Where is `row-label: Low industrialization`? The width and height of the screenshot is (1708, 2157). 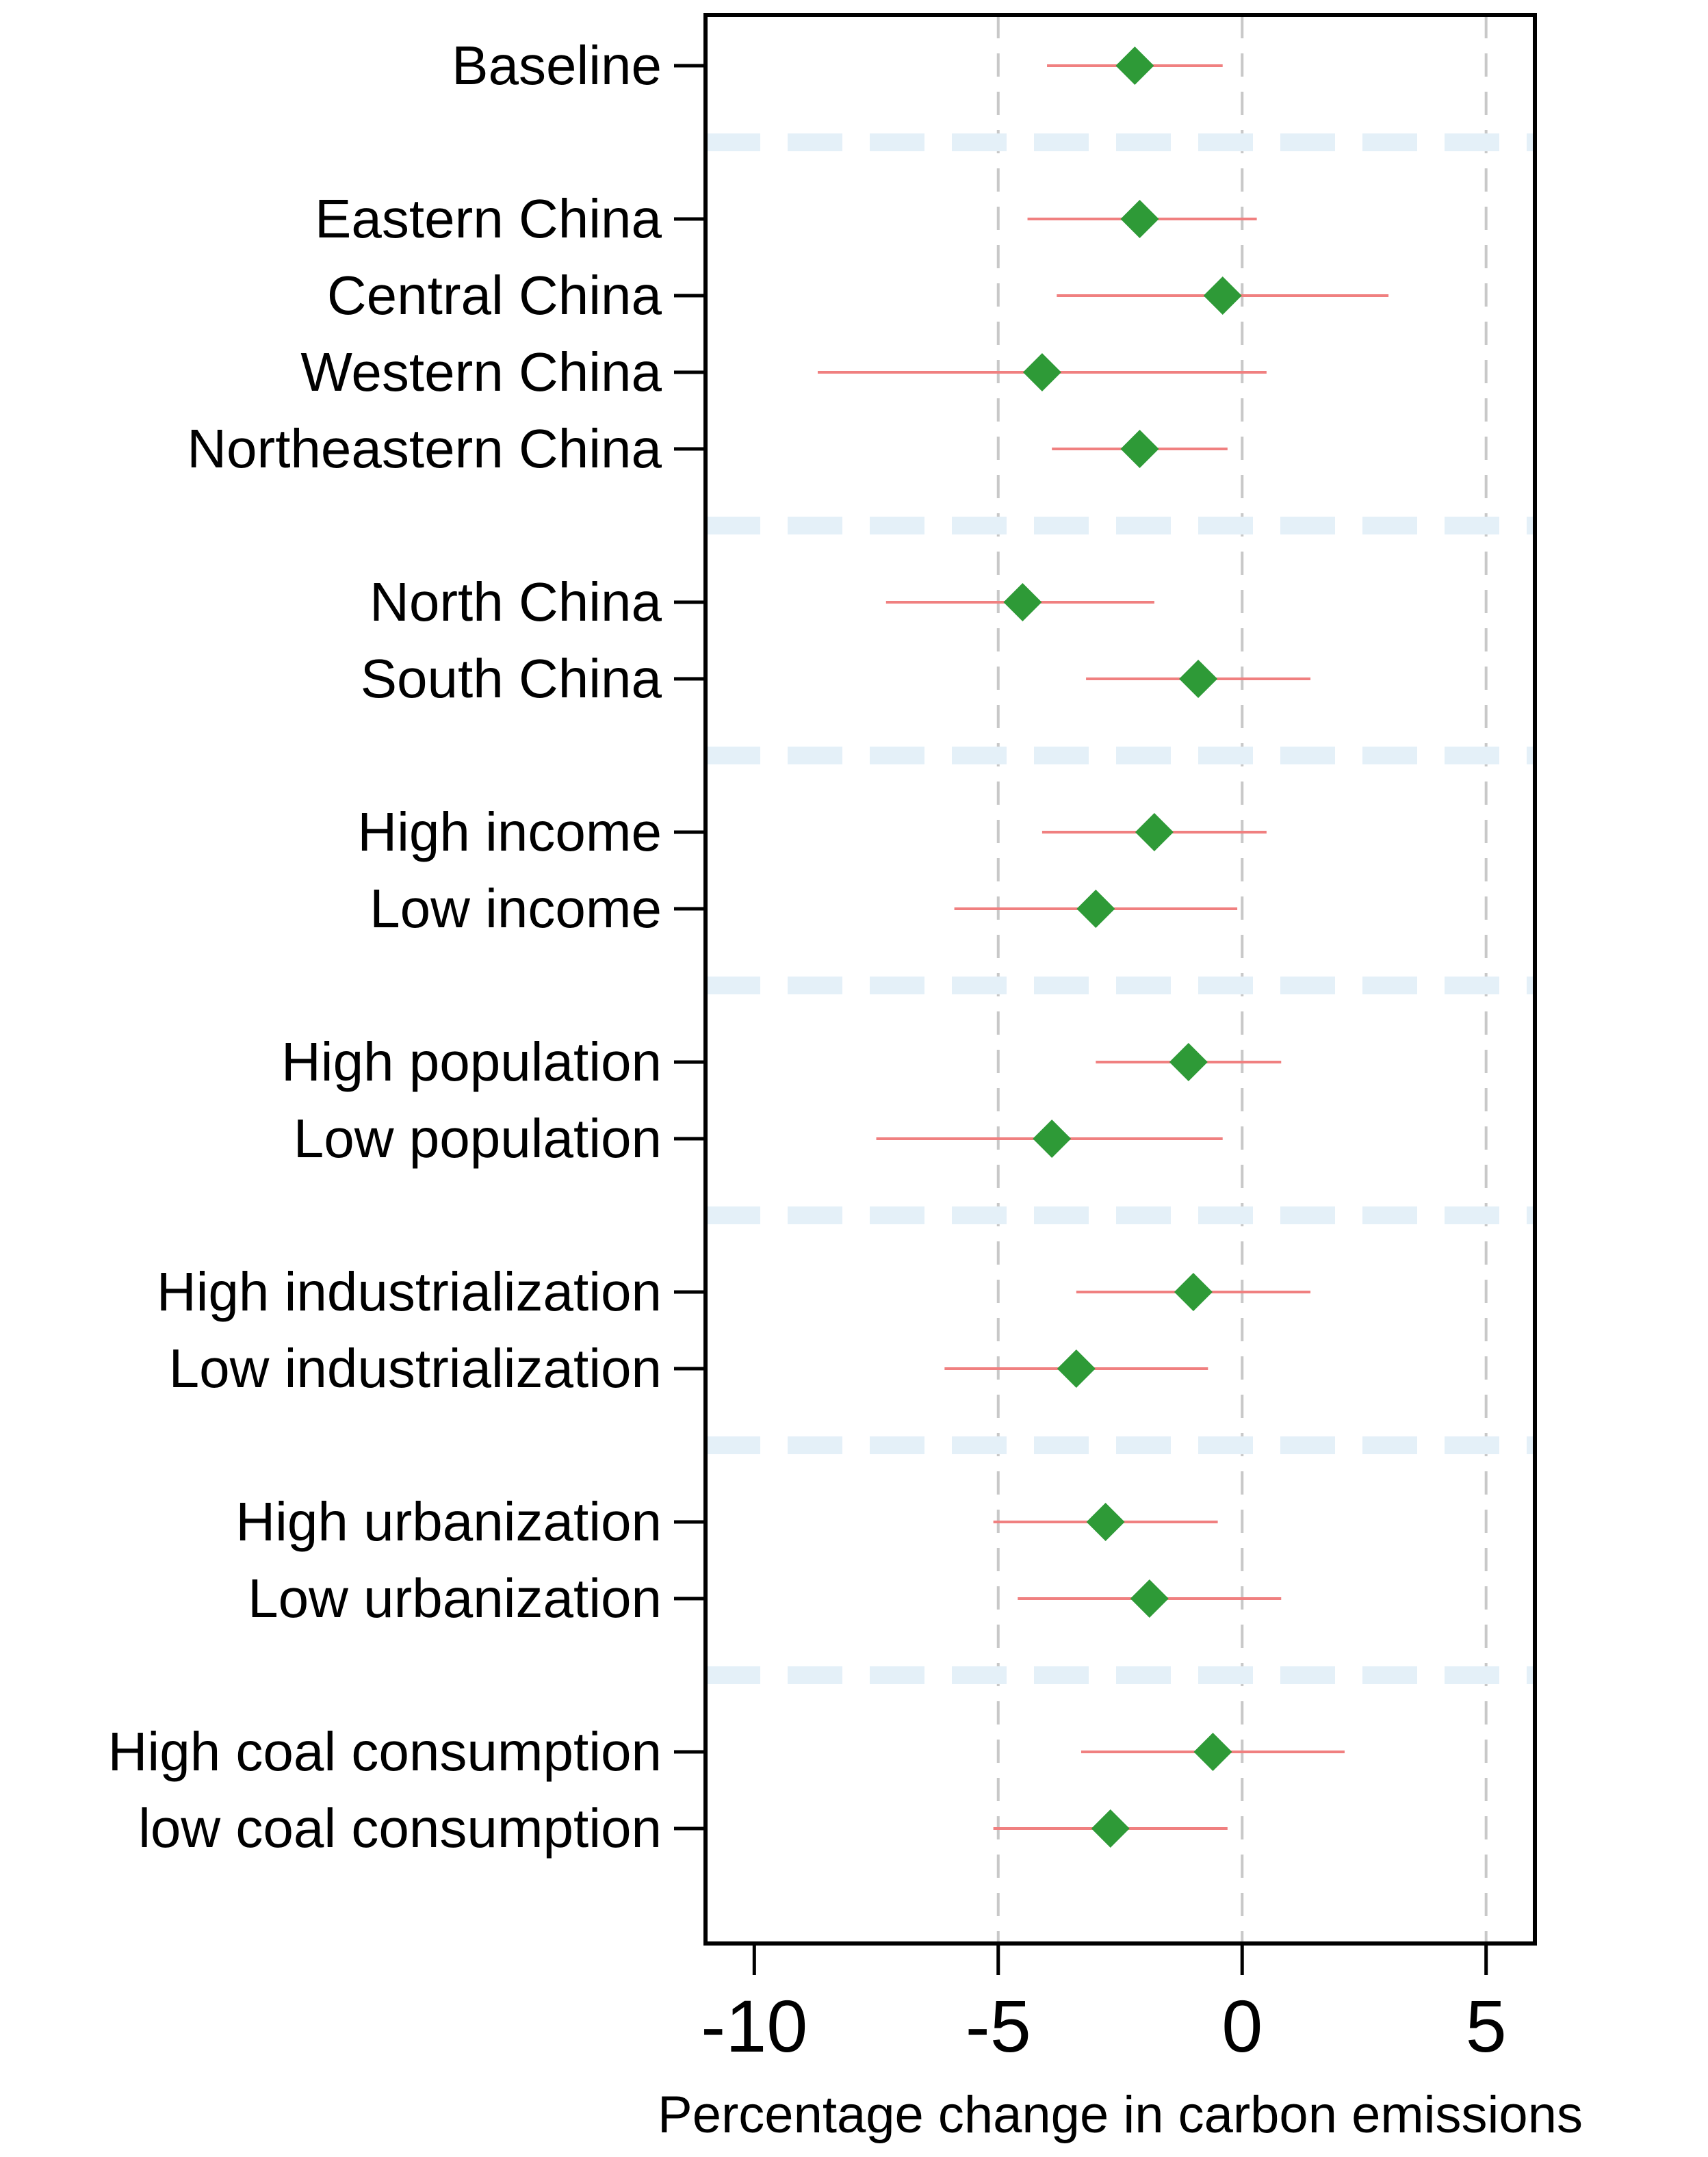
row-label: Low industrialization is located at coordinates (415, 1368).